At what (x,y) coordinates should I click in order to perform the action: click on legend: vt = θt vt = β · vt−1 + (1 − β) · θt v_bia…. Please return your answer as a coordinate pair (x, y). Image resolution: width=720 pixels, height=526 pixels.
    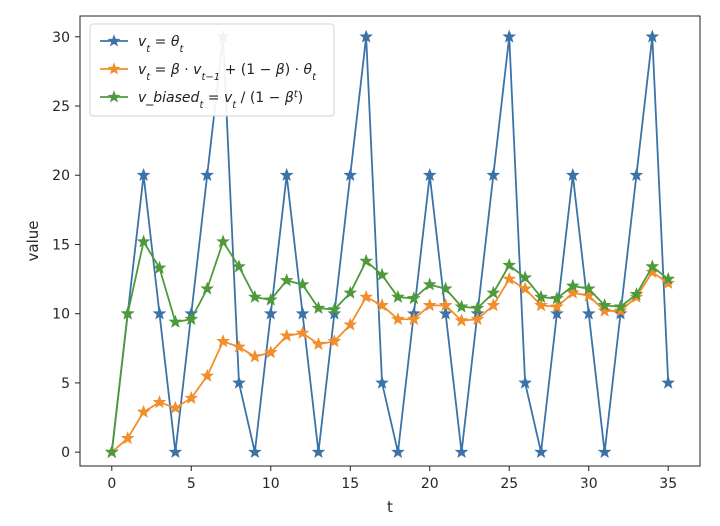
    Looking at the image, I should click on (212, 70).